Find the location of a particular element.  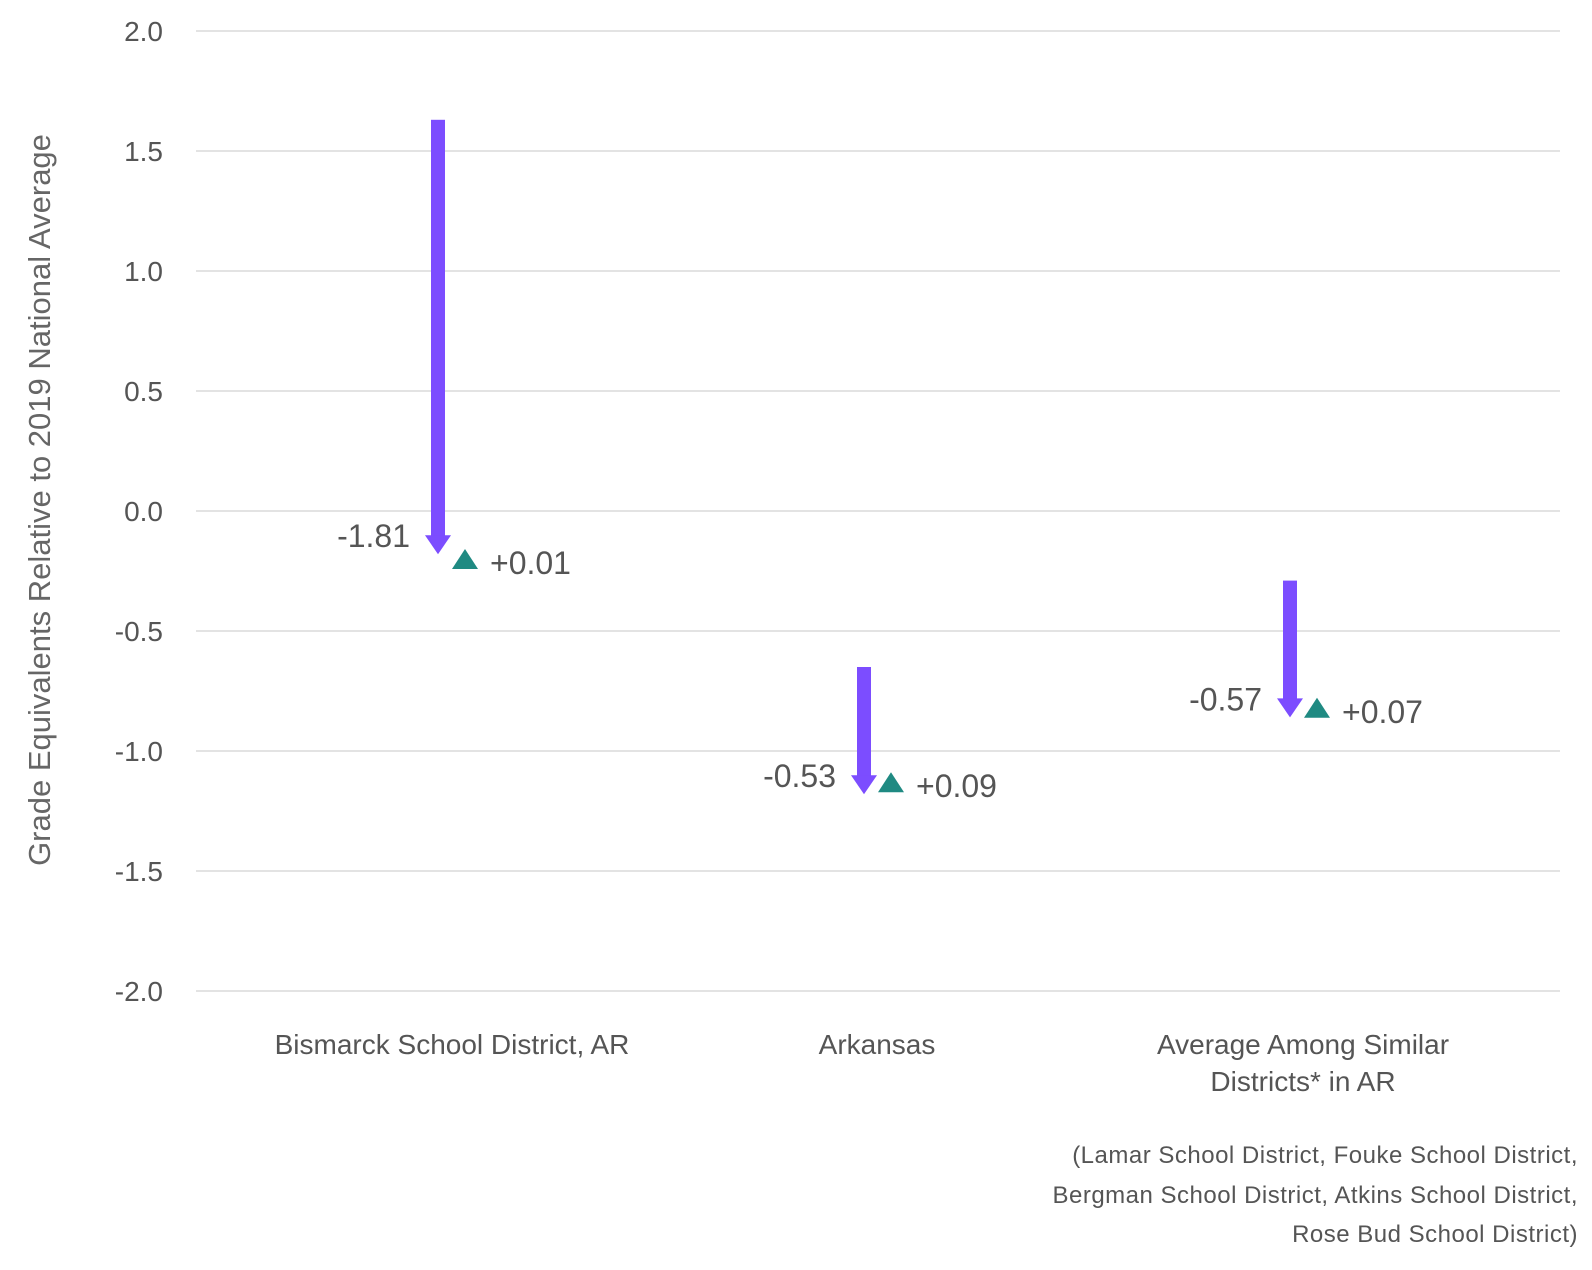

y-tick-label: -0.5 is located at coordinates (139, 631).